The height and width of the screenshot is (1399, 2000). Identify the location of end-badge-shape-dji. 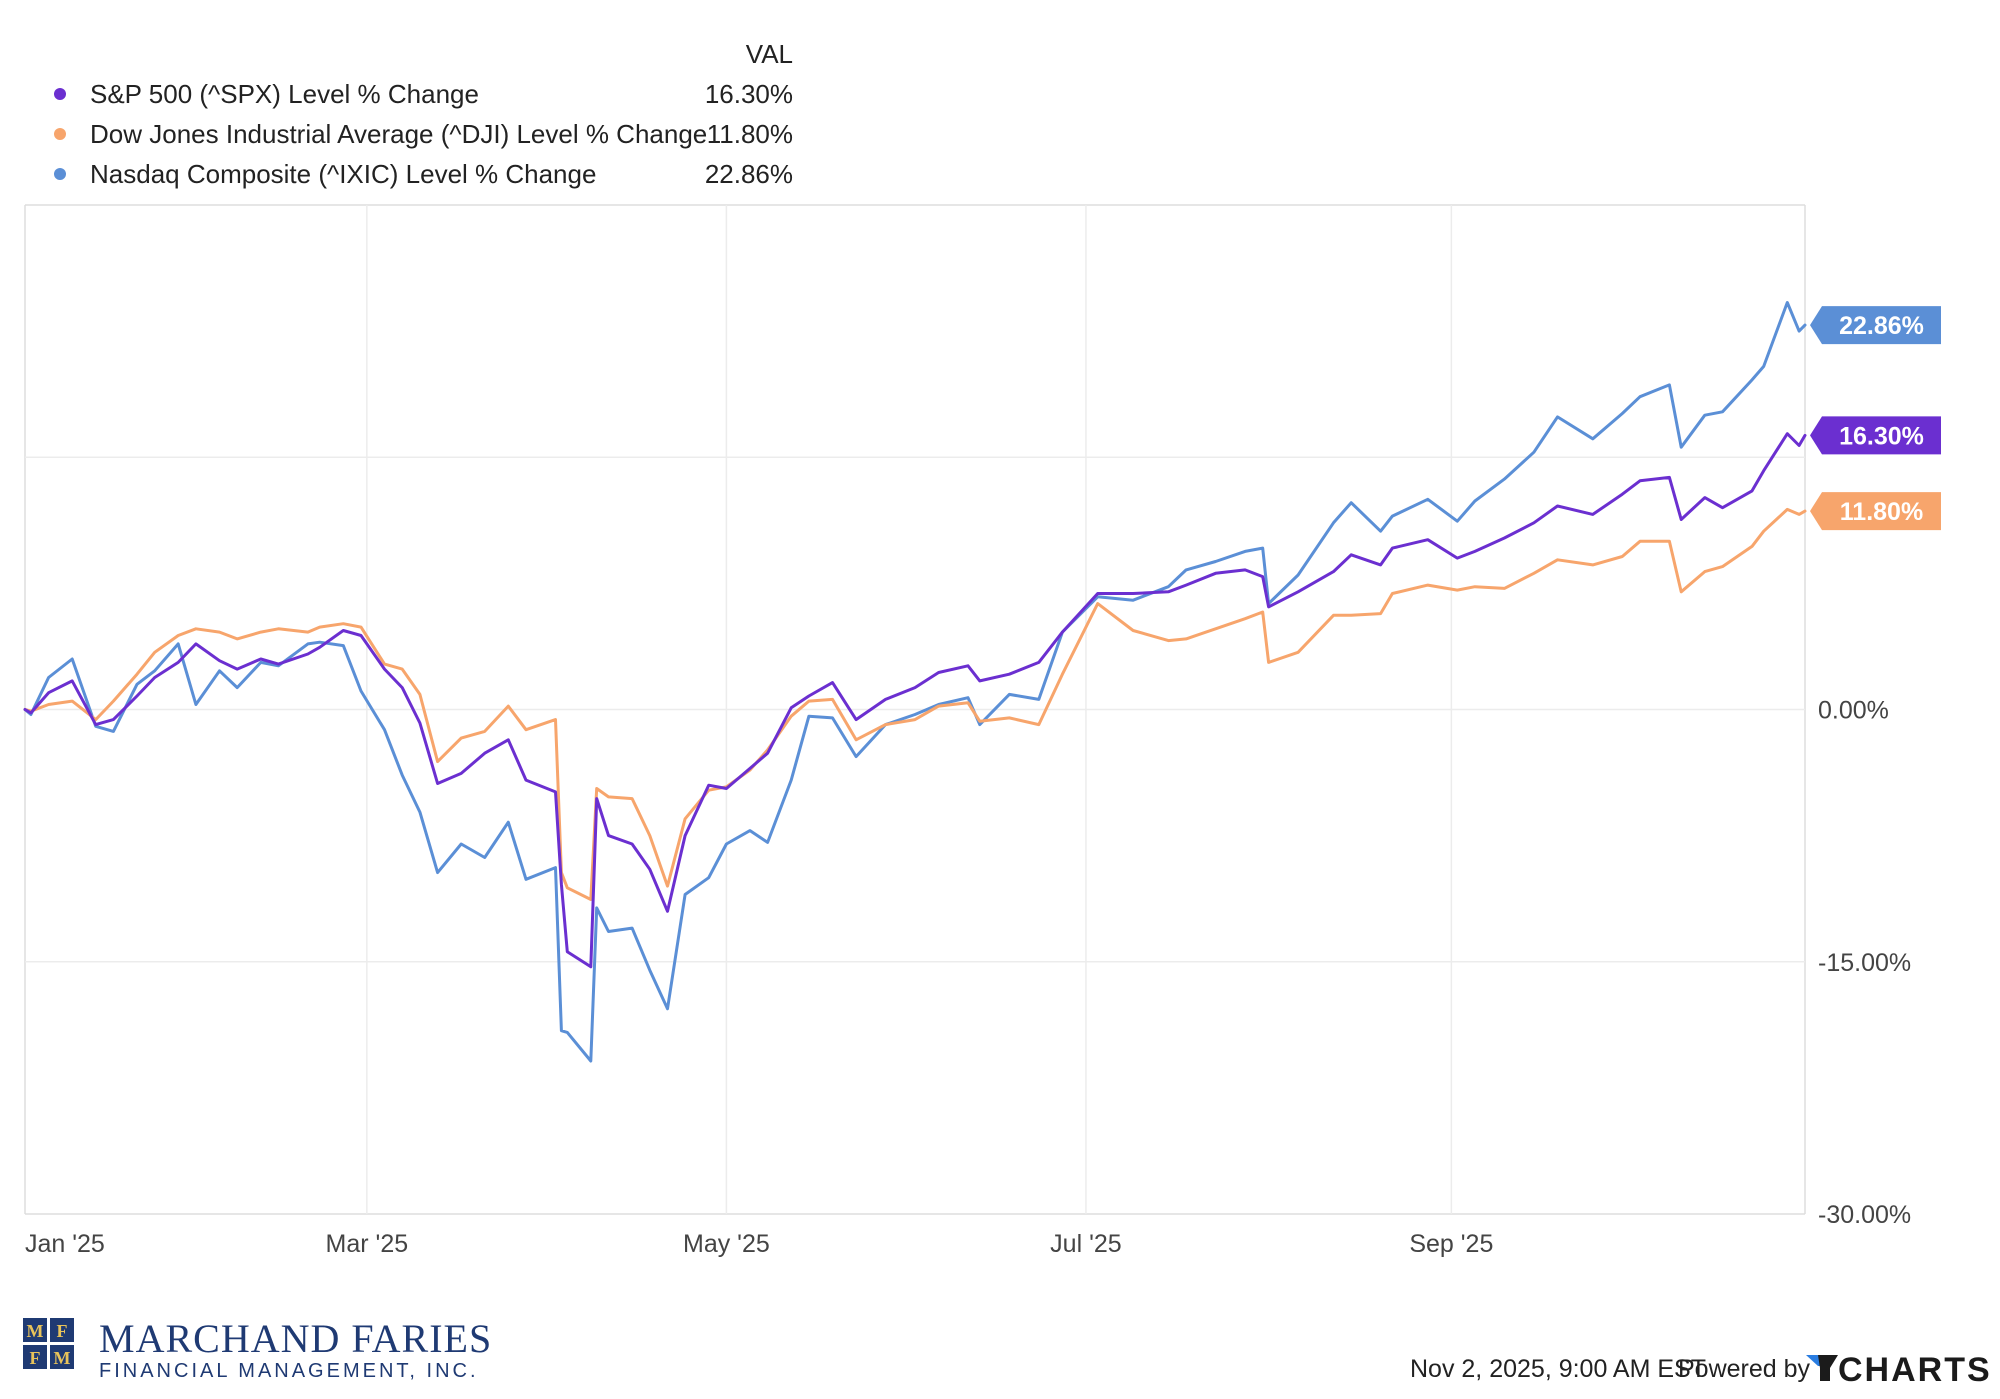
(1875, 511).